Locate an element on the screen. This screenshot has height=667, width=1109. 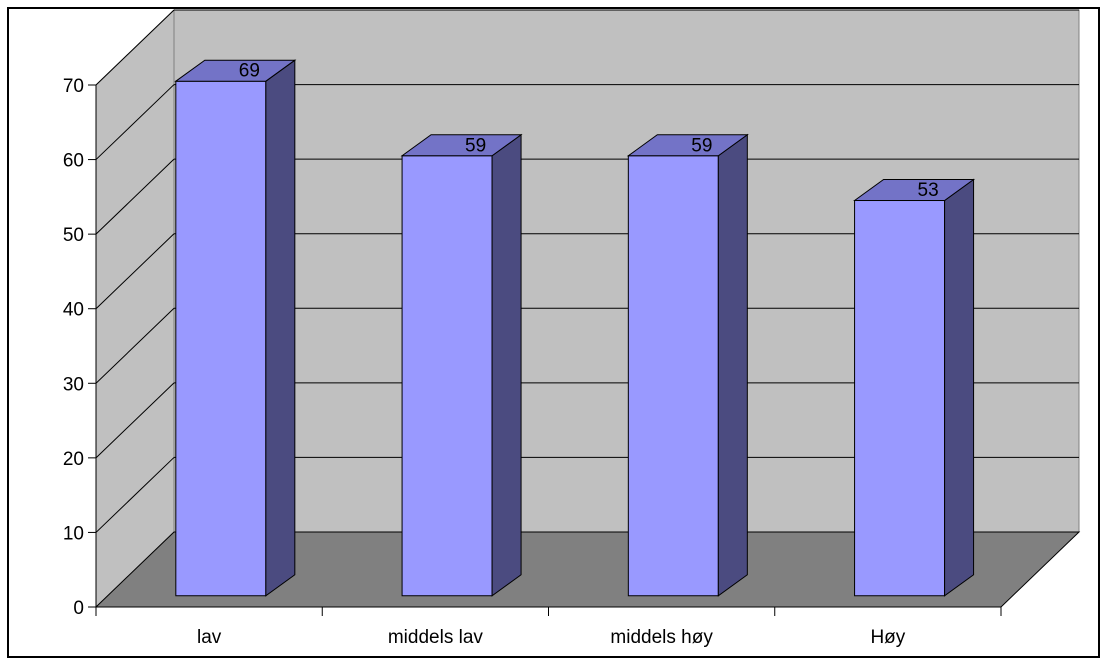
x-tick-label: middels høy is located at coordinates (661, 637).